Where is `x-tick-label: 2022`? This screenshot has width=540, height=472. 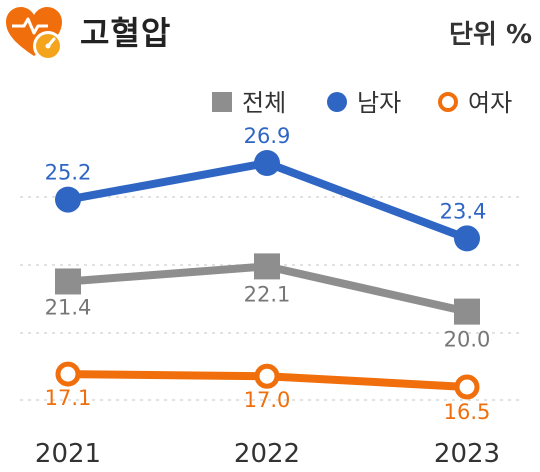
x-tick-label: 2022 is located at coordinates (267, 454).